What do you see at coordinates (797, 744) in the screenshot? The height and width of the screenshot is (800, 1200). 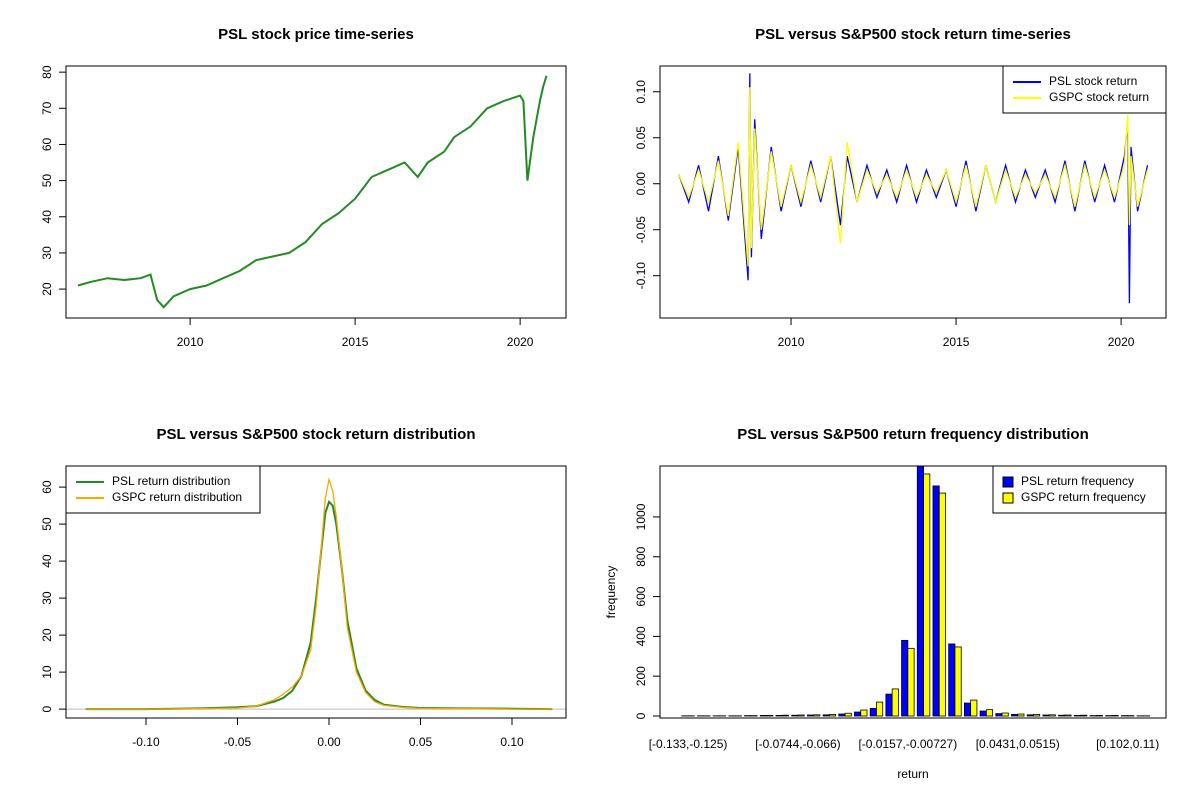 I see `x-tick-label: [-0.0744,-0.066)` at bounding box center [797, 744].